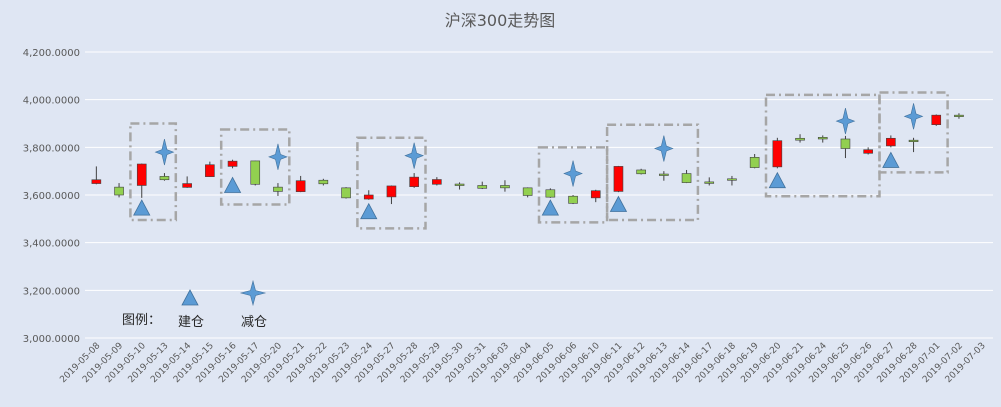 The height and width of the screenshot is (407, 1001). Describe the element at coordinates (190, 297) in the screenshot. I see `legend-buy-triangle-icon` at that location.